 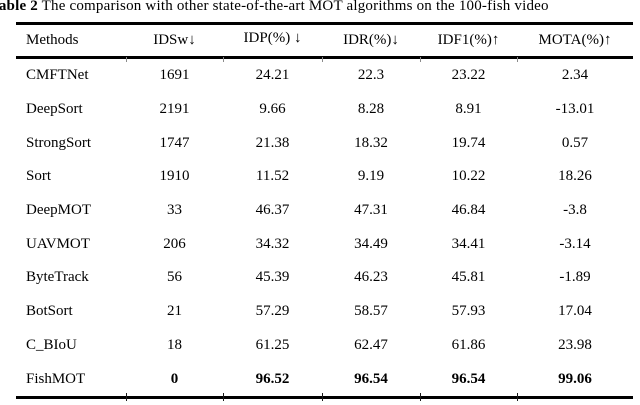 I want to click on cell-idr: 9.19, so click(x=371, y=176).